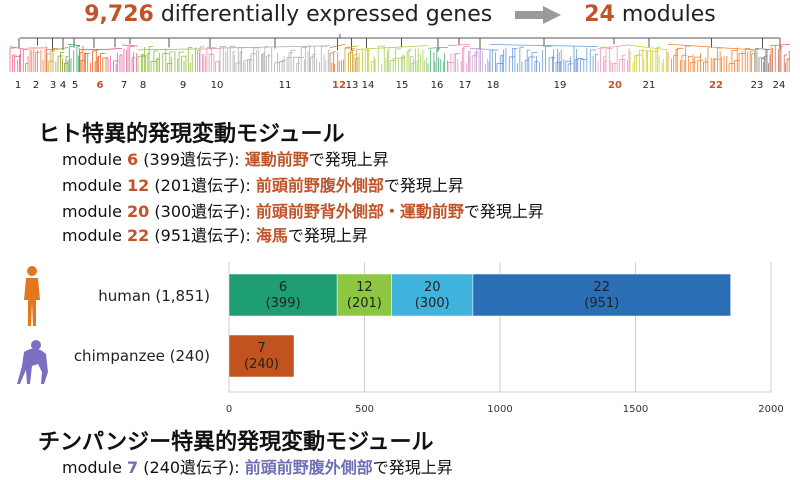 This screenshot has width=800, height=480. Describe the element at coordinates (133, 467) in the screenshot. I see `module-number: 7` at that location.